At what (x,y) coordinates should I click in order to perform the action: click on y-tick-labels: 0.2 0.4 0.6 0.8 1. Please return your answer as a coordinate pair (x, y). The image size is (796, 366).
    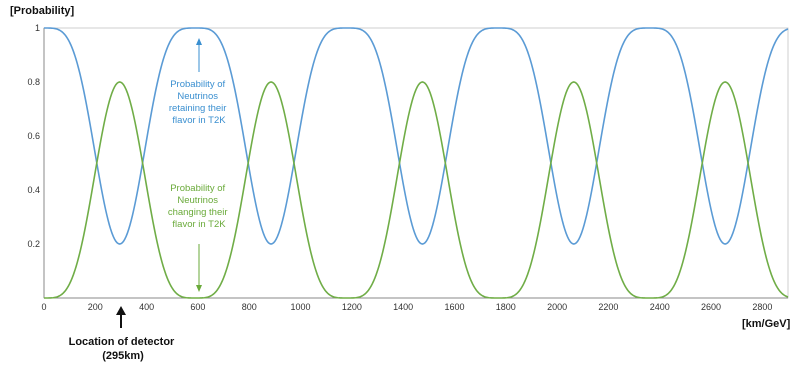
    Looking at the image, I should click on (33, 136).